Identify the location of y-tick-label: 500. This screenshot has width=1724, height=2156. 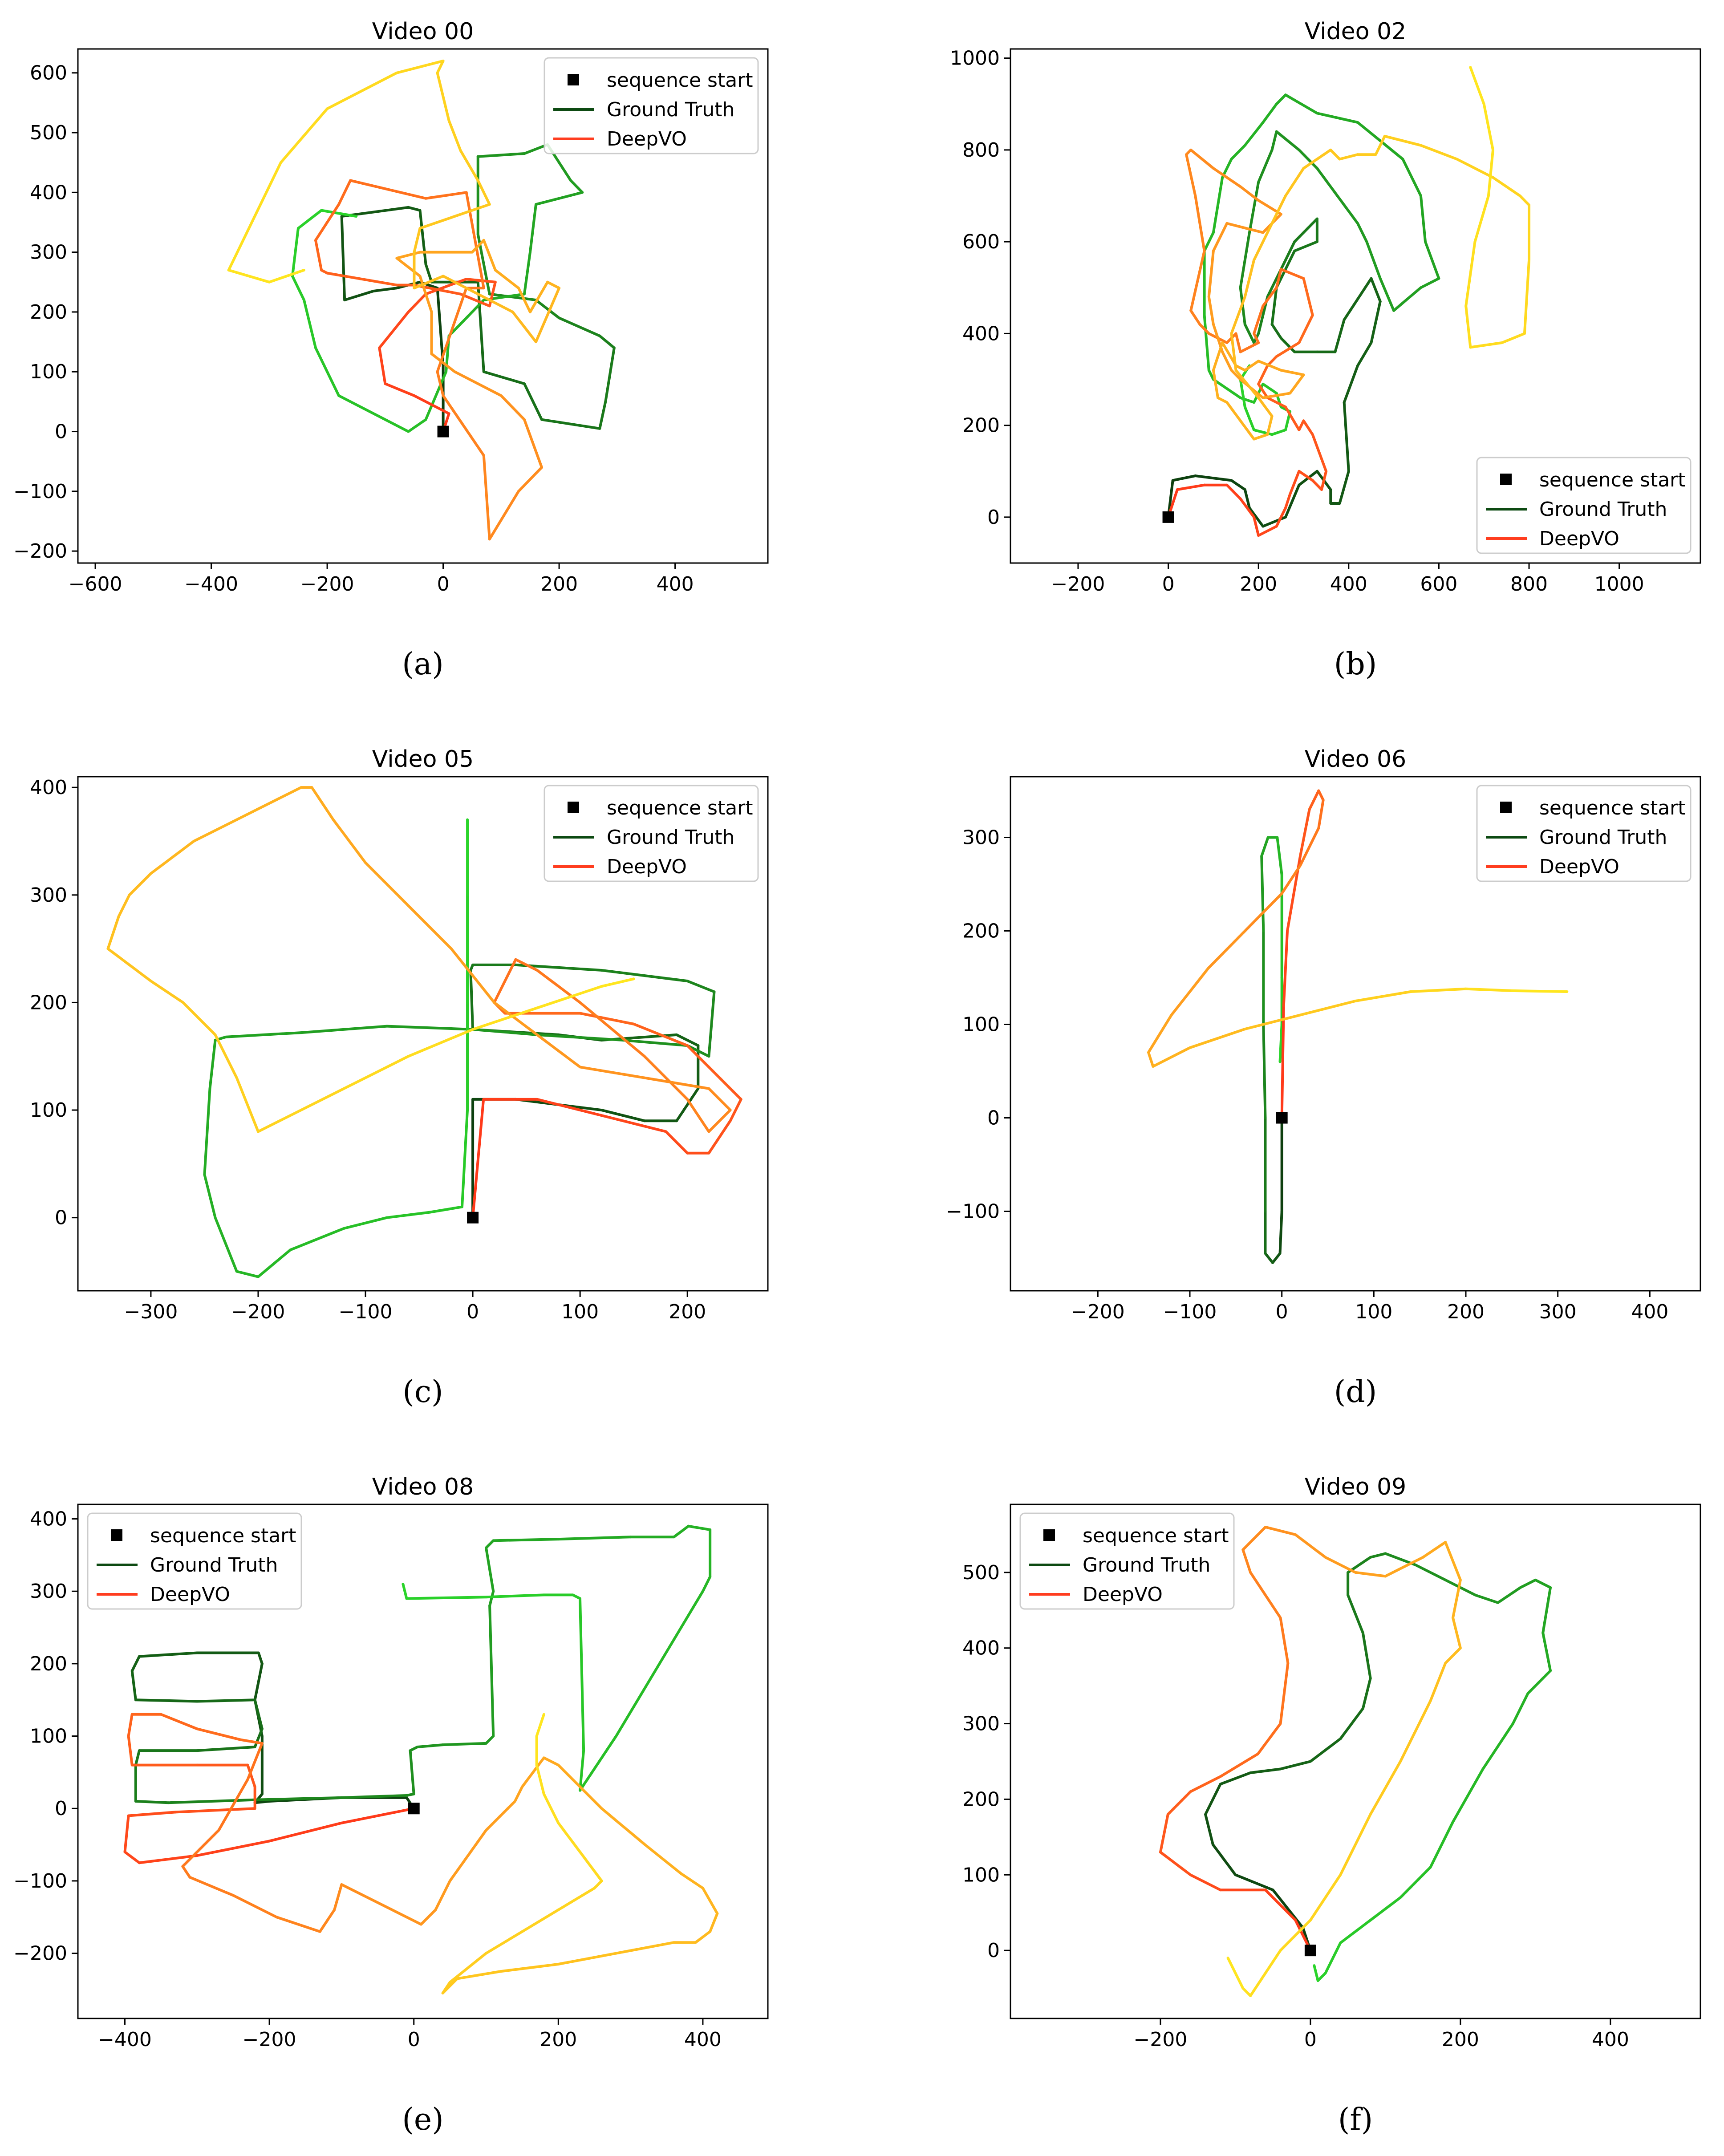
(48, 133).